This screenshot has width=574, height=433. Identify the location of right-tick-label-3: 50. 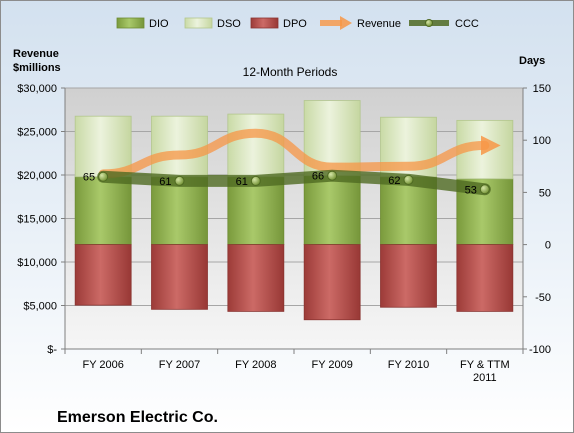
(545, 193).